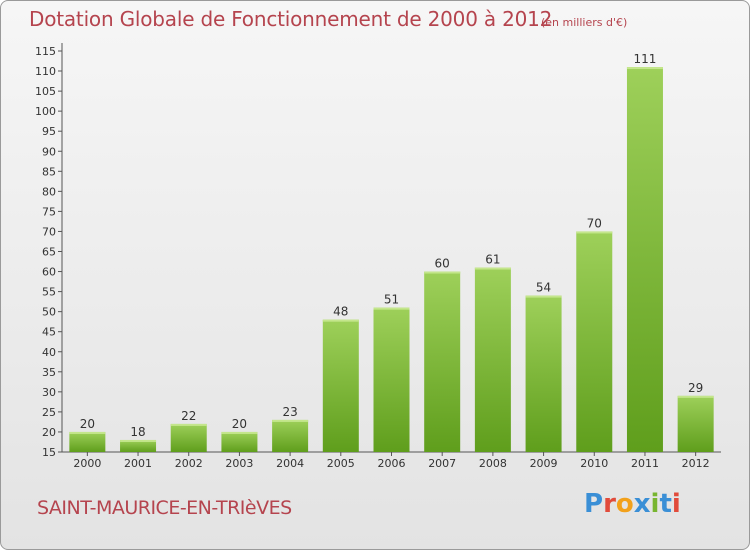 The width and height of the screenshot is (750, 550). I want to click on y-tick-label: 45, so click(49, 332).